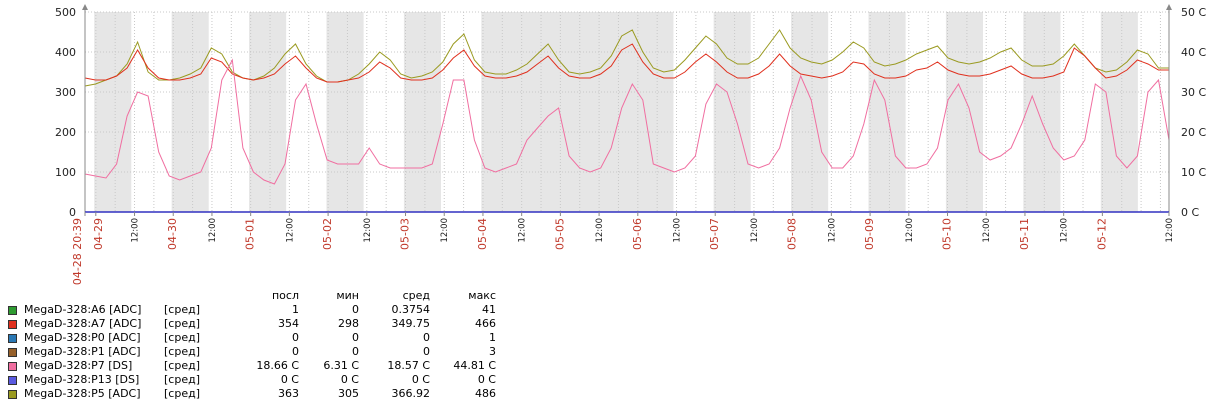 The height and width of the screenshot is (414, 1221). What do you see at coordinates (559, 234) in the screenshot?
I see `x-tick-label-date: 05-05` at bounding box center [559, 234].